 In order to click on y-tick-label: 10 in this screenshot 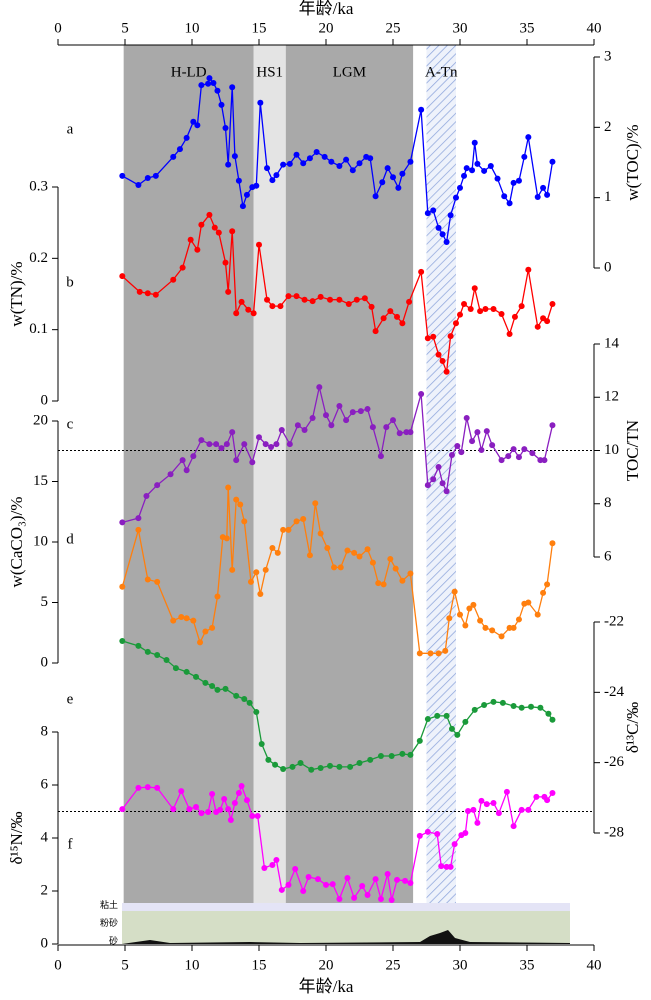, I will do `click(611, 450)`.